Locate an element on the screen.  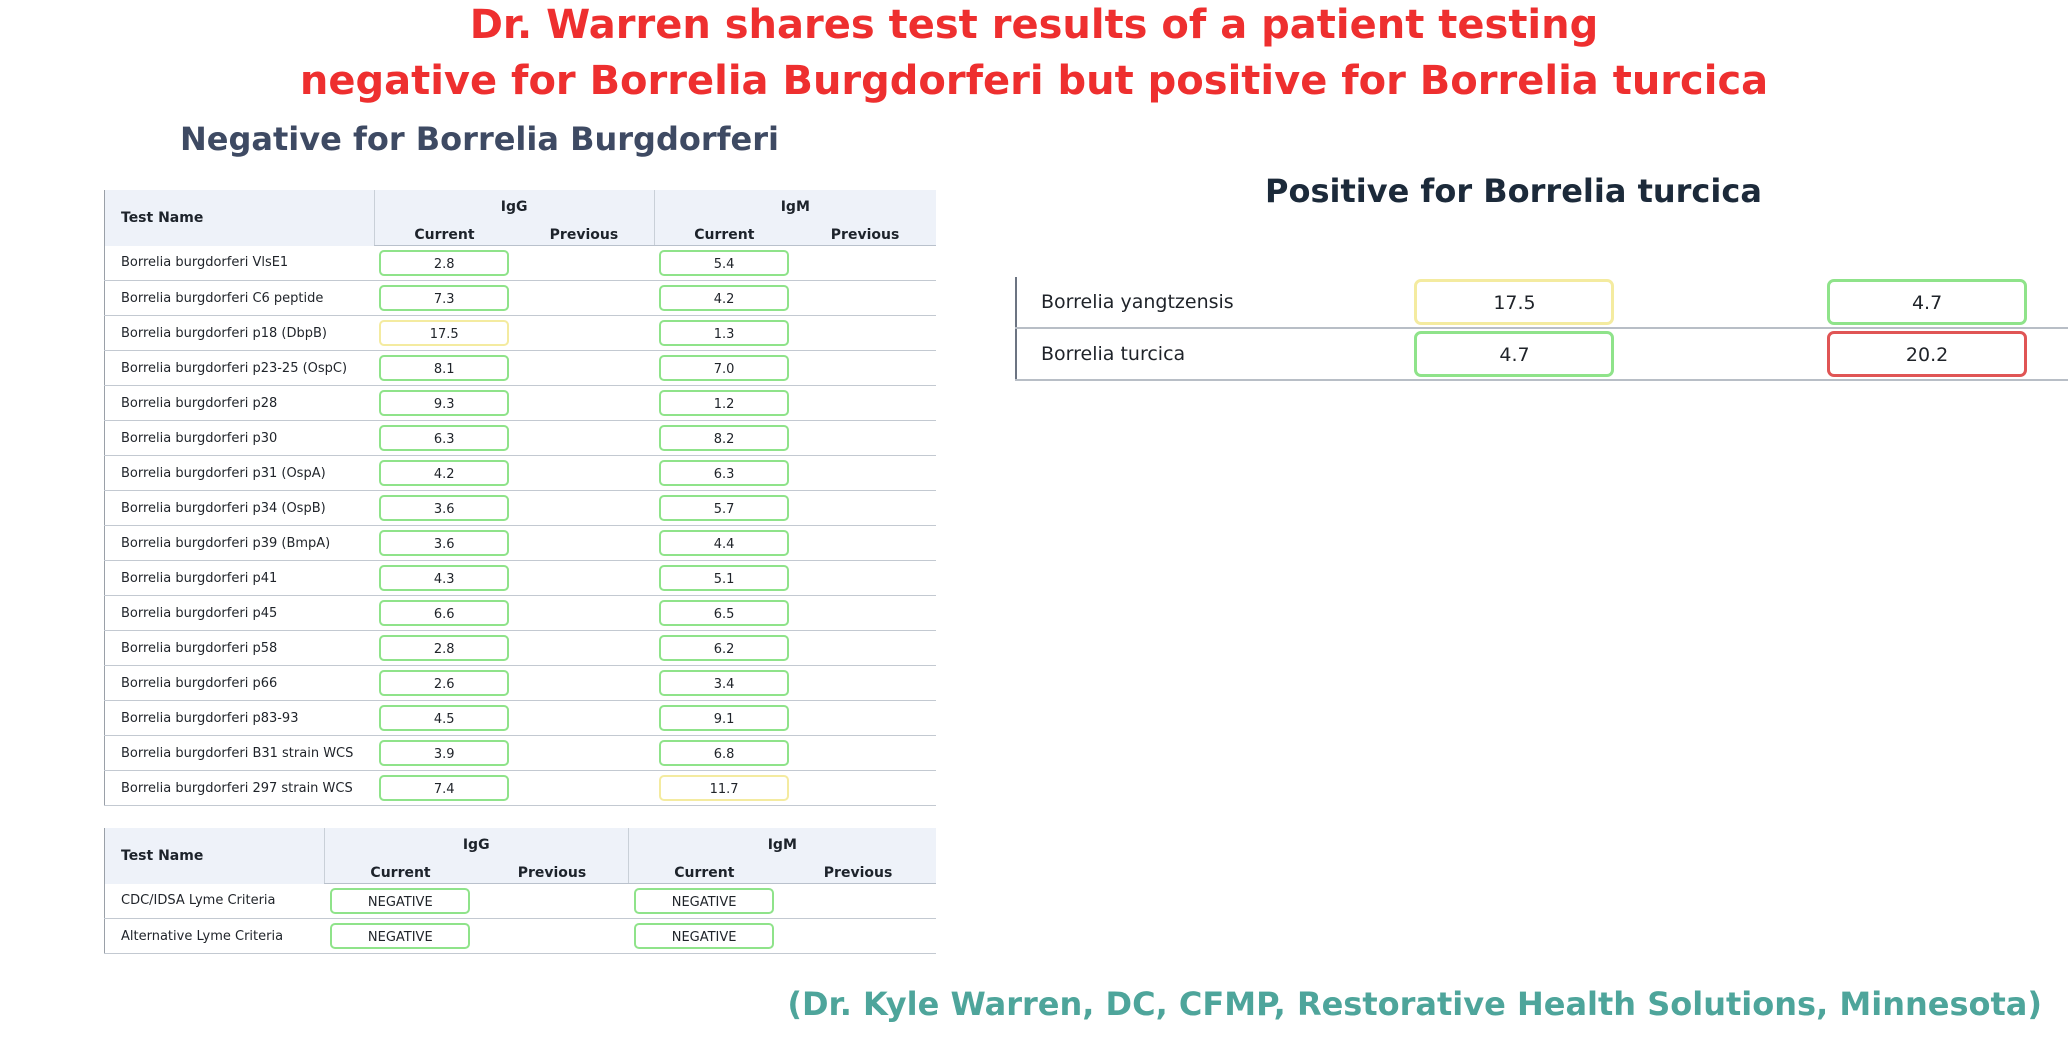
test-name-cell: Alternative Lyme Criteria is located at coordinates (214, 936).